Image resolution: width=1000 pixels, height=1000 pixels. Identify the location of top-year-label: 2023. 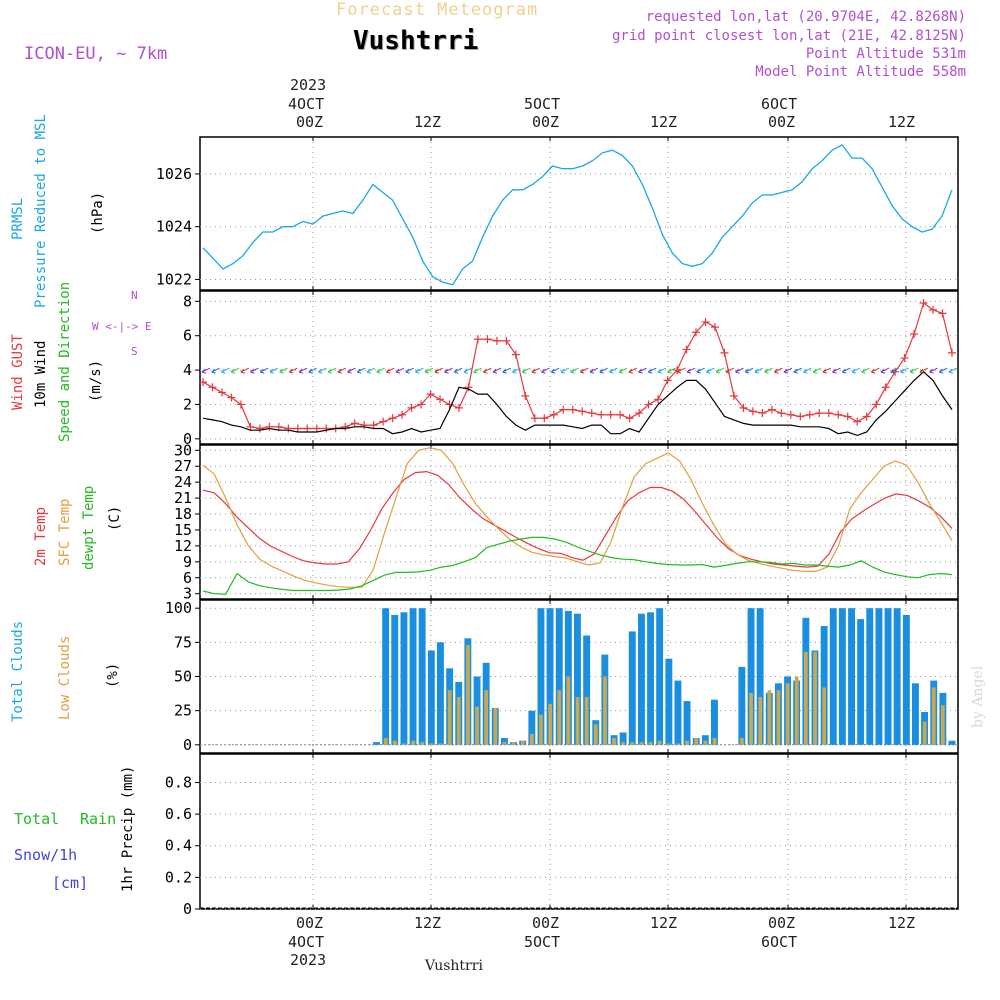
(308, 85).